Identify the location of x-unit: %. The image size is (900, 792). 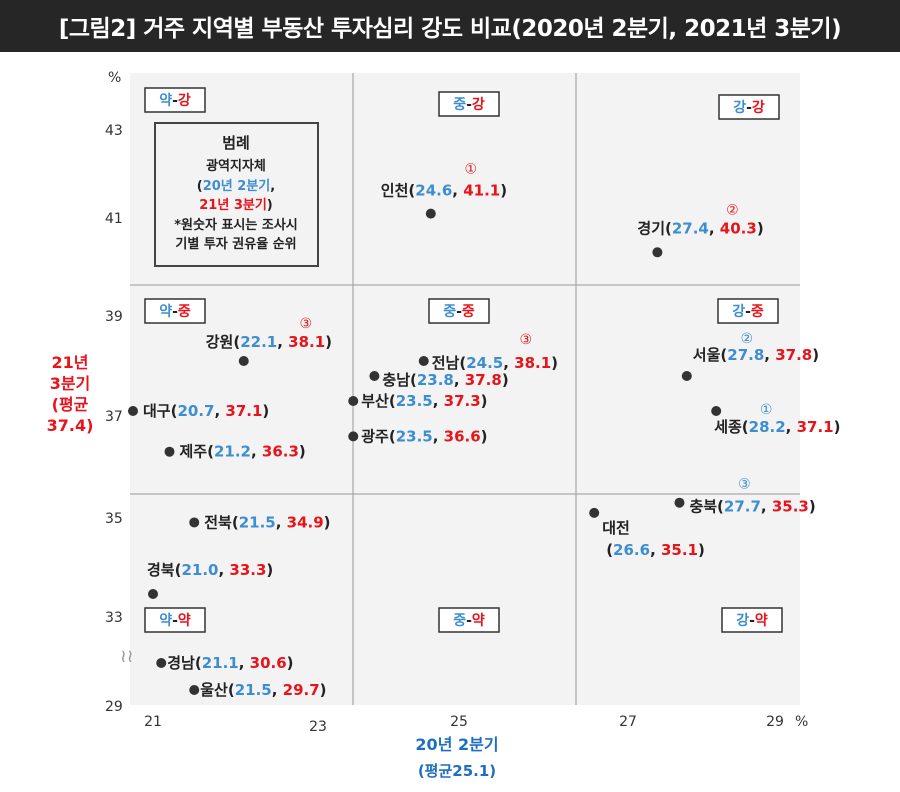
(801, 722).